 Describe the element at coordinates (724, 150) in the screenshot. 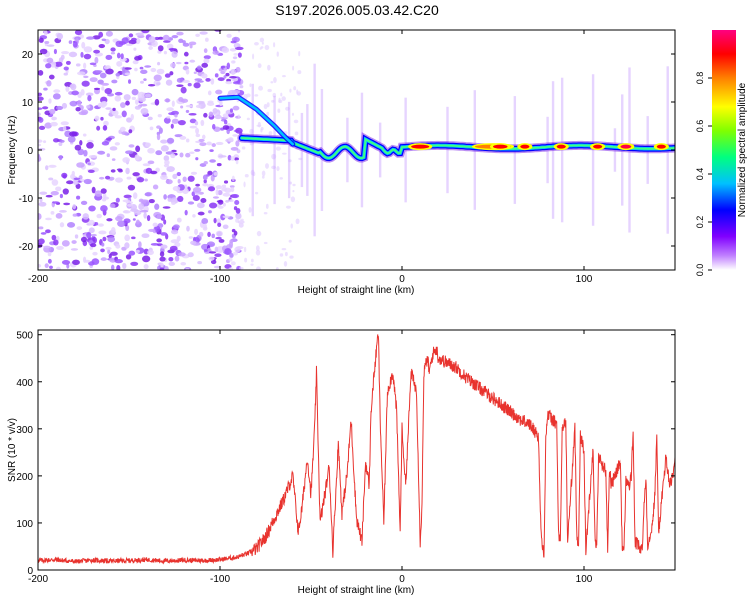

I see `colorbar-gradient` at that location.